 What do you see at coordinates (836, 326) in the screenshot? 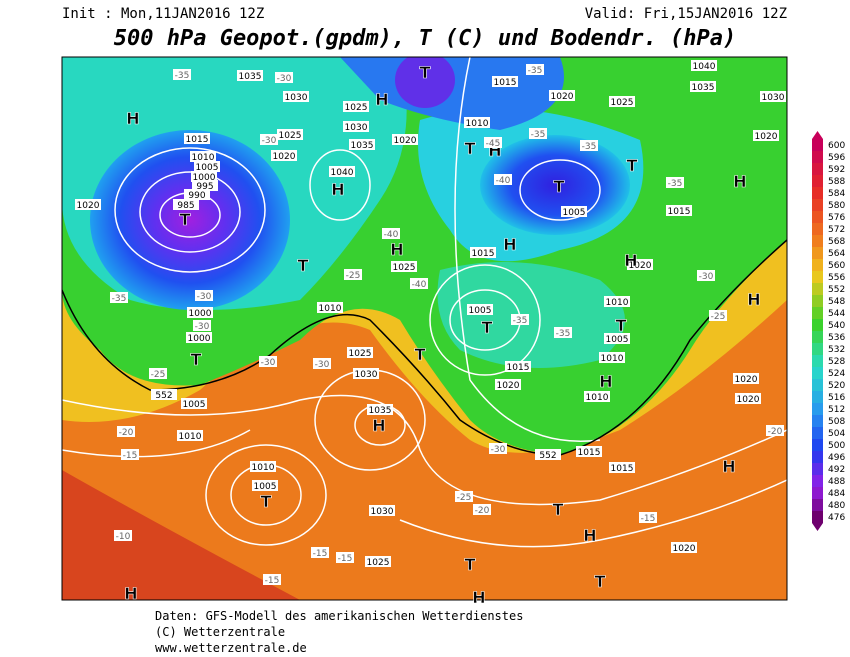
I see `colorbar-label: 540` at bounding box center [836, 326].